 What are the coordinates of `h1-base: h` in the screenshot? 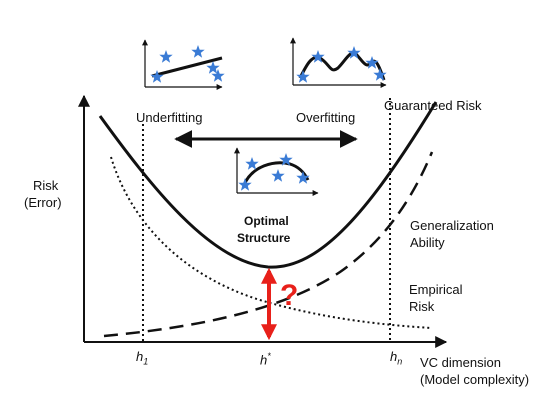 It's located at (140, 356).